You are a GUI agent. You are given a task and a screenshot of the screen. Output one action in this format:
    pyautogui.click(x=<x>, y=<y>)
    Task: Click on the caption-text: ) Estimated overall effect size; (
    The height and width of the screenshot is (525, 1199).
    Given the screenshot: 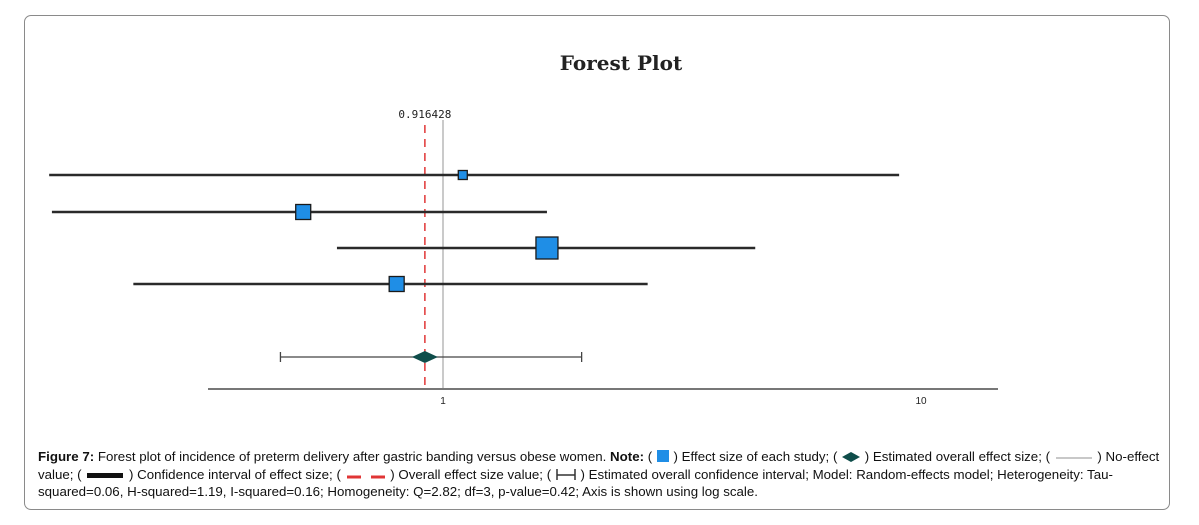 What is the action you would take?
    pyautogui.click(x=957, y=456)
    